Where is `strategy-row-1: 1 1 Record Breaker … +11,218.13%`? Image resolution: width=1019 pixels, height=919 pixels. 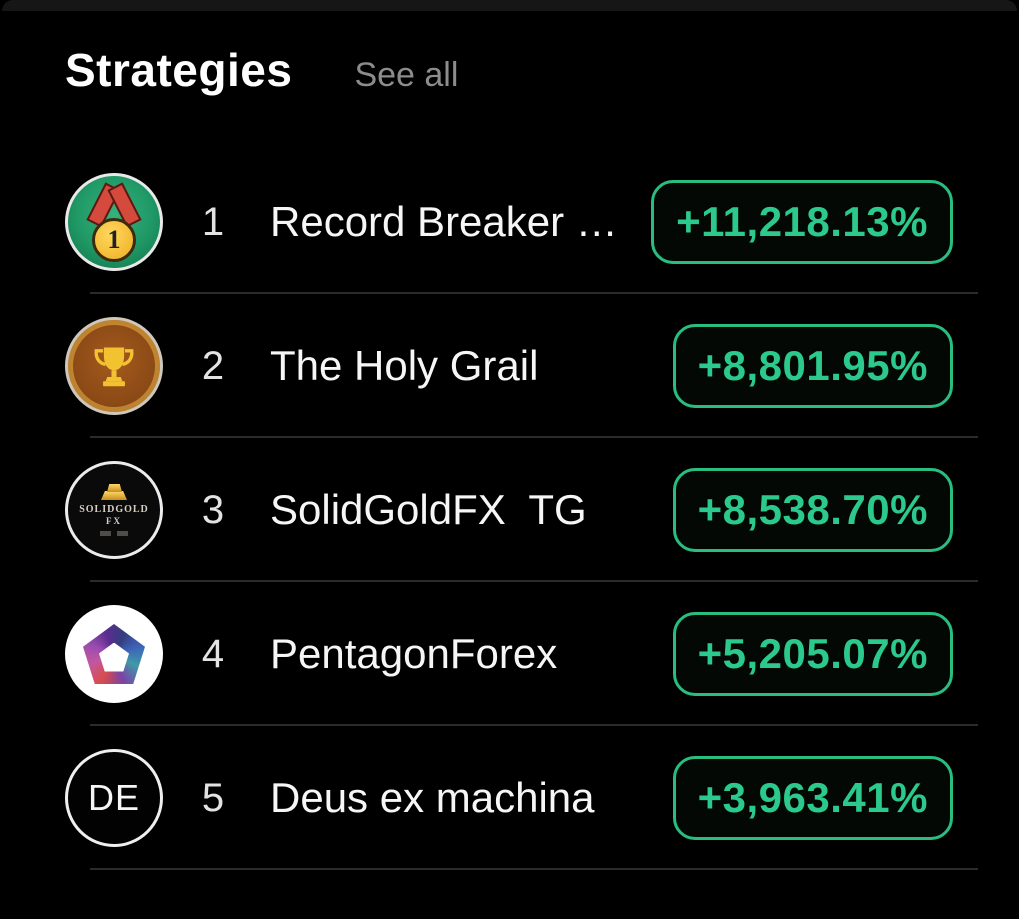 strategy-row-1: 1 1 Record Breaker … +11,218.13% is located at coordinates (521, 222).